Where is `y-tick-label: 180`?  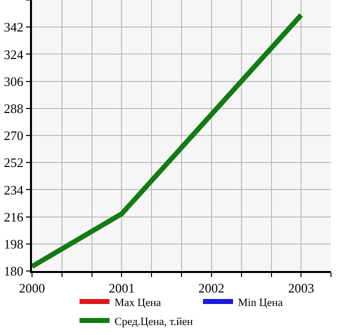
y-tick-label: 180 is located at coordinates (14, 271).